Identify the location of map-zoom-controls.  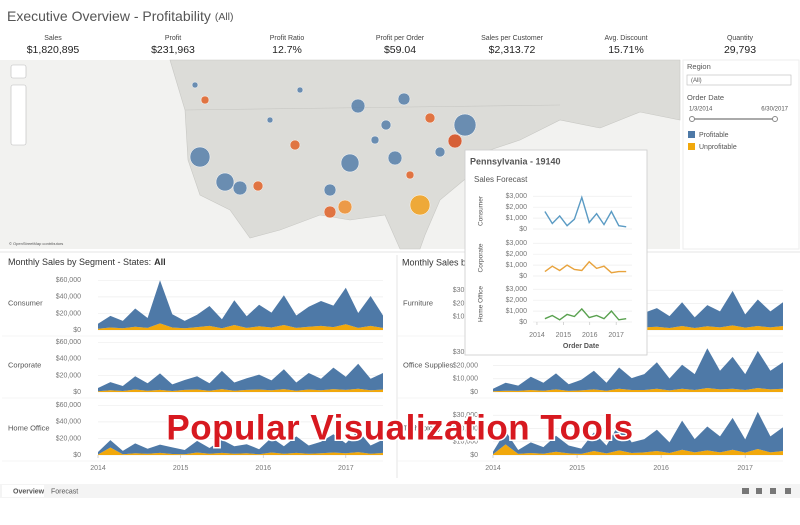
(18, 115).